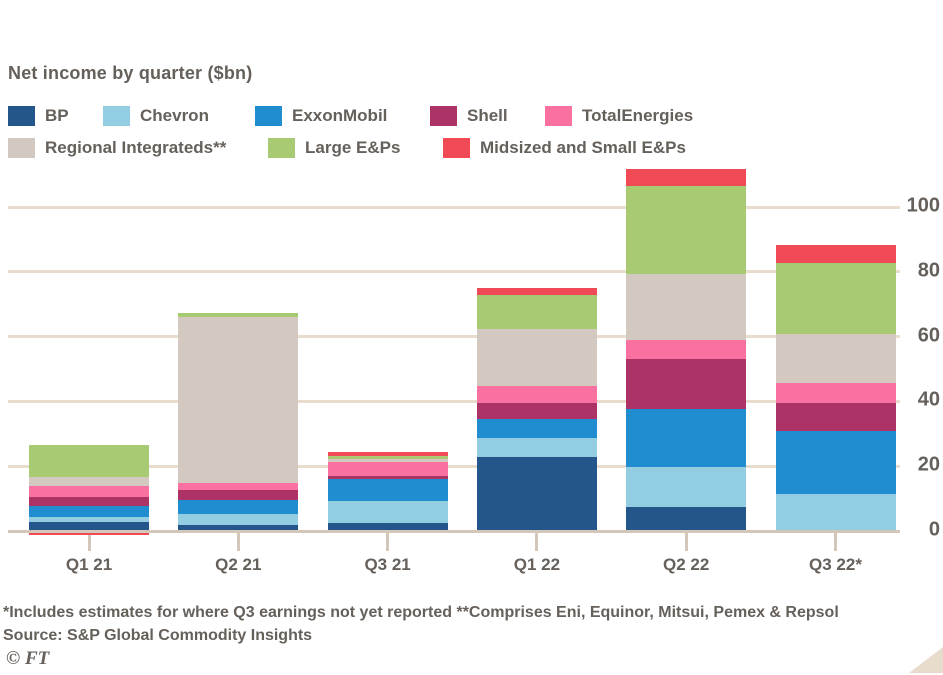 The width and height of the screenshot is (943, 675). I want to click on x-axis-label: Q1 22, so click(537, 564).